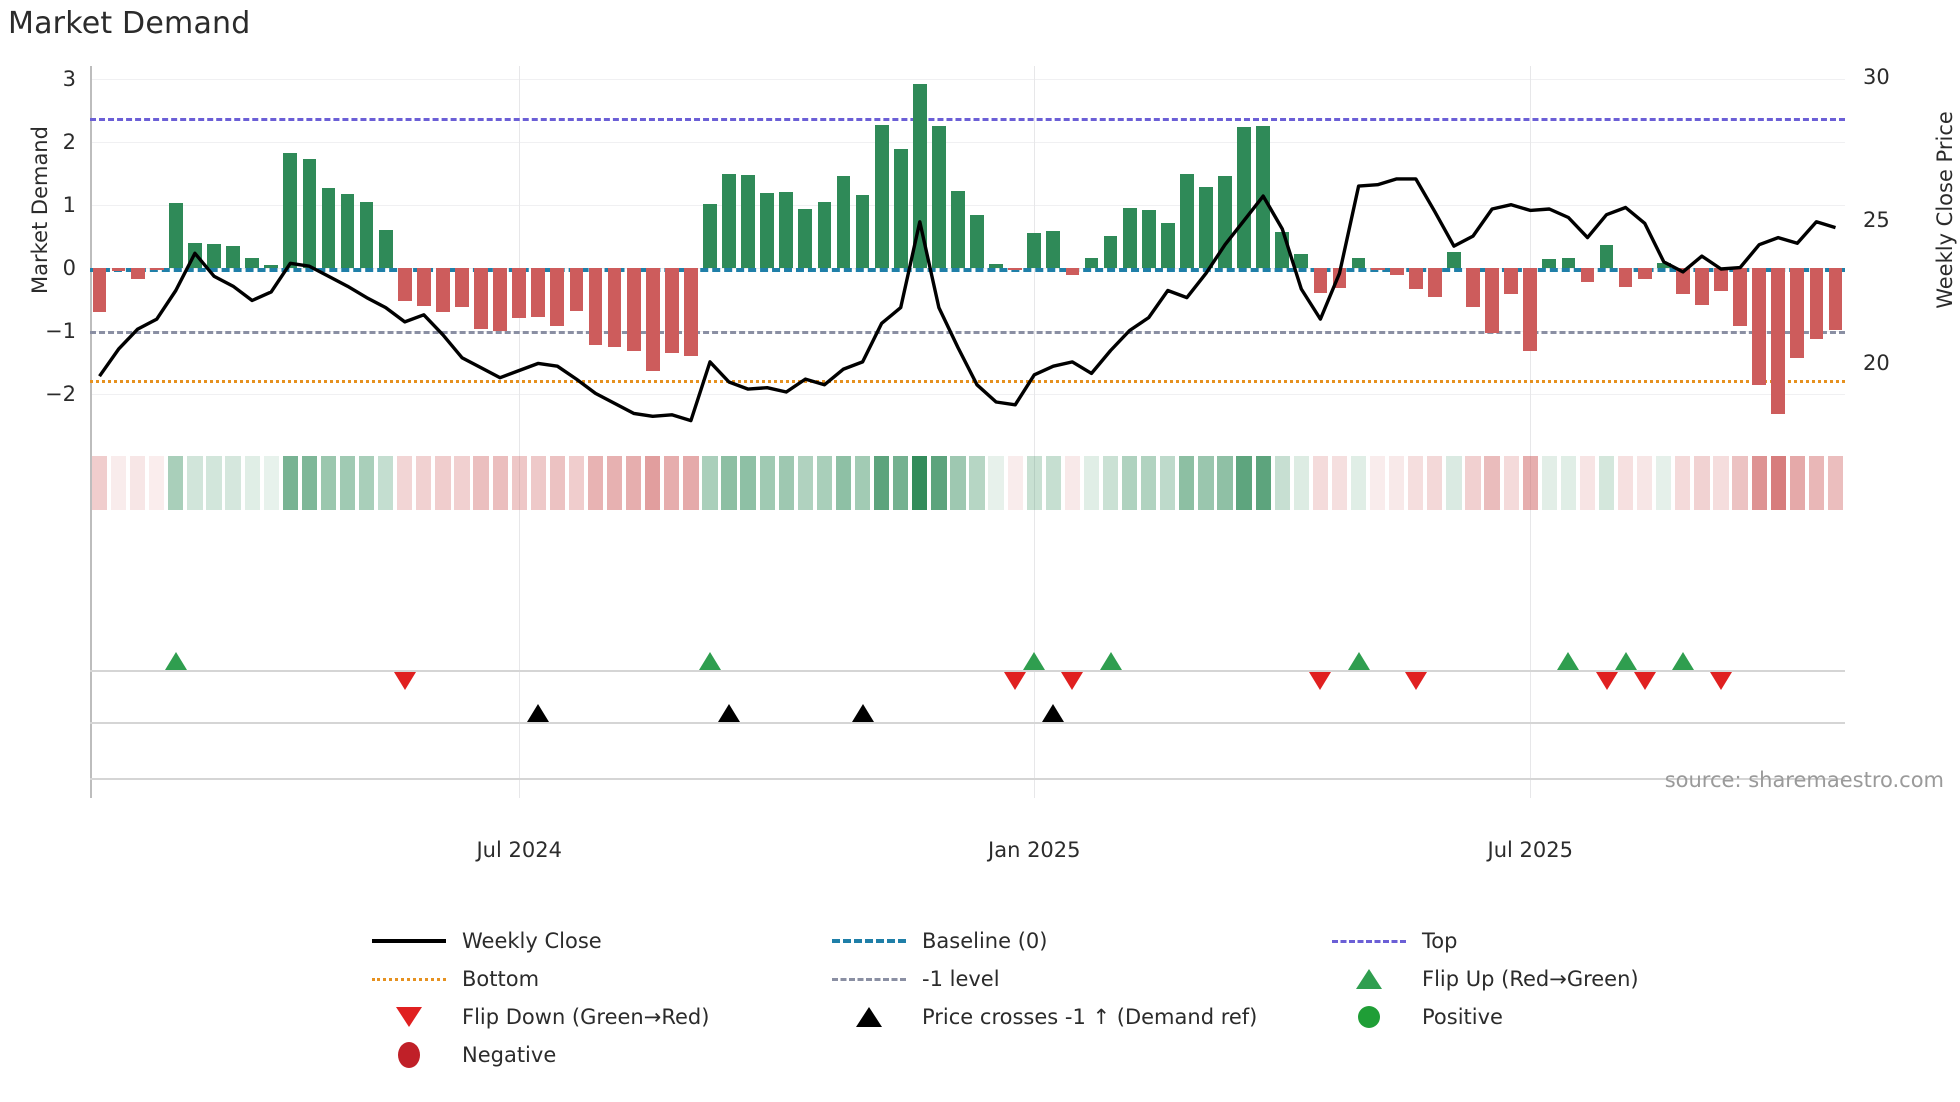 The height and width of the screenshot is (1102, 1960). What do you see at coordinates (1080, 1017) in the screenshot?
I see `legend-item: Price crosses -1 ↑ (Demand ref)` at bounding box center [1080, 1017].